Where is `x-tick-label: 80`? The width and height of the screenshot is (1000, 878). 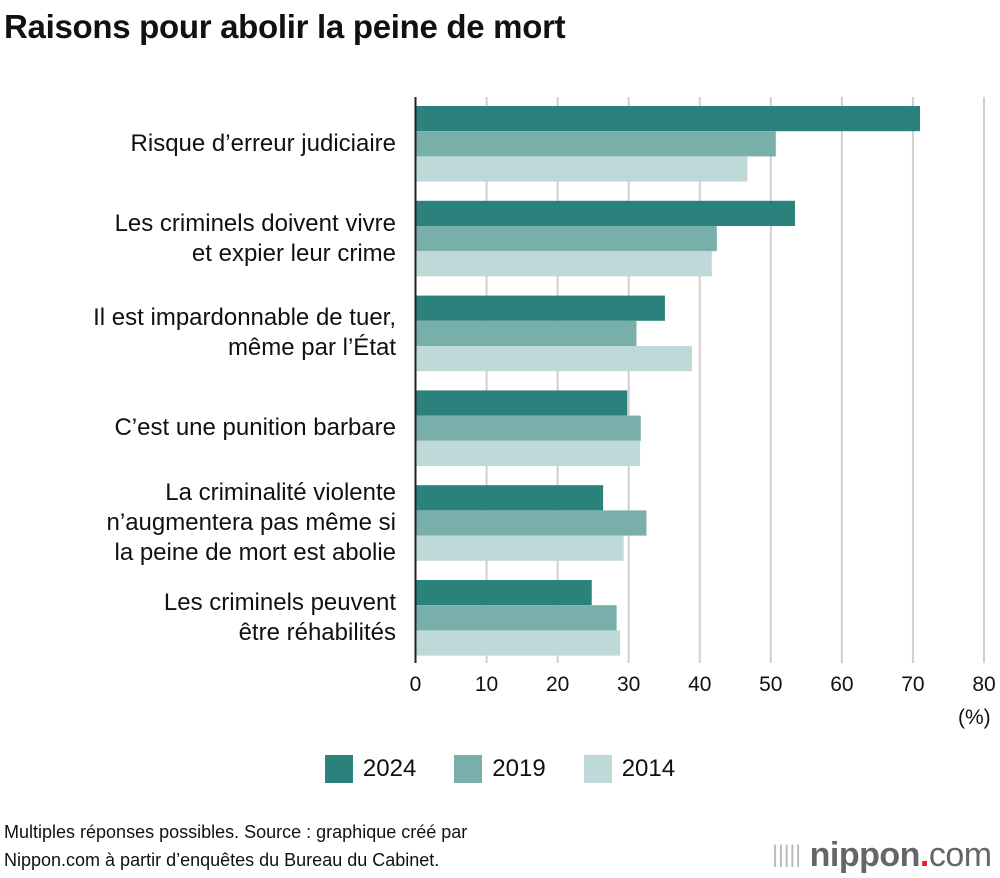 x-tick-label: 80 is located at coordinates (984, 684).